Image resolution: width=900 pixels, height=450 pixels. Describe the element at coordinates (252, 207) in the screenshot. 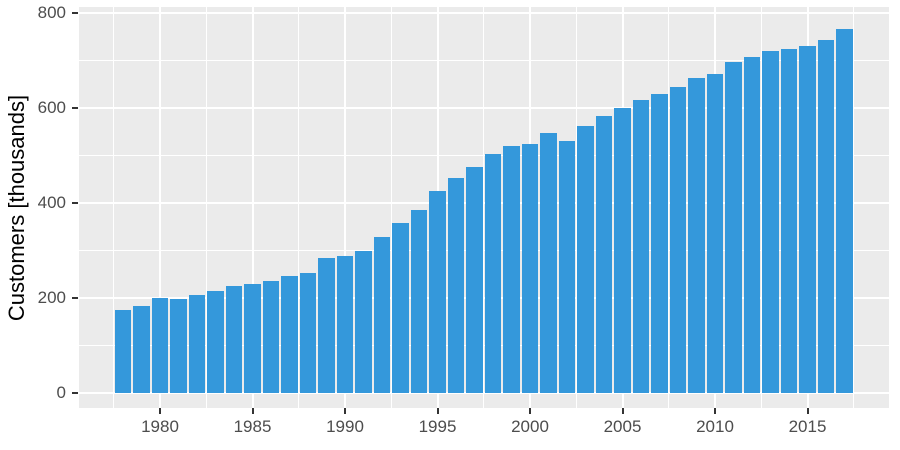

I see `gridline-x-1985` at that location.